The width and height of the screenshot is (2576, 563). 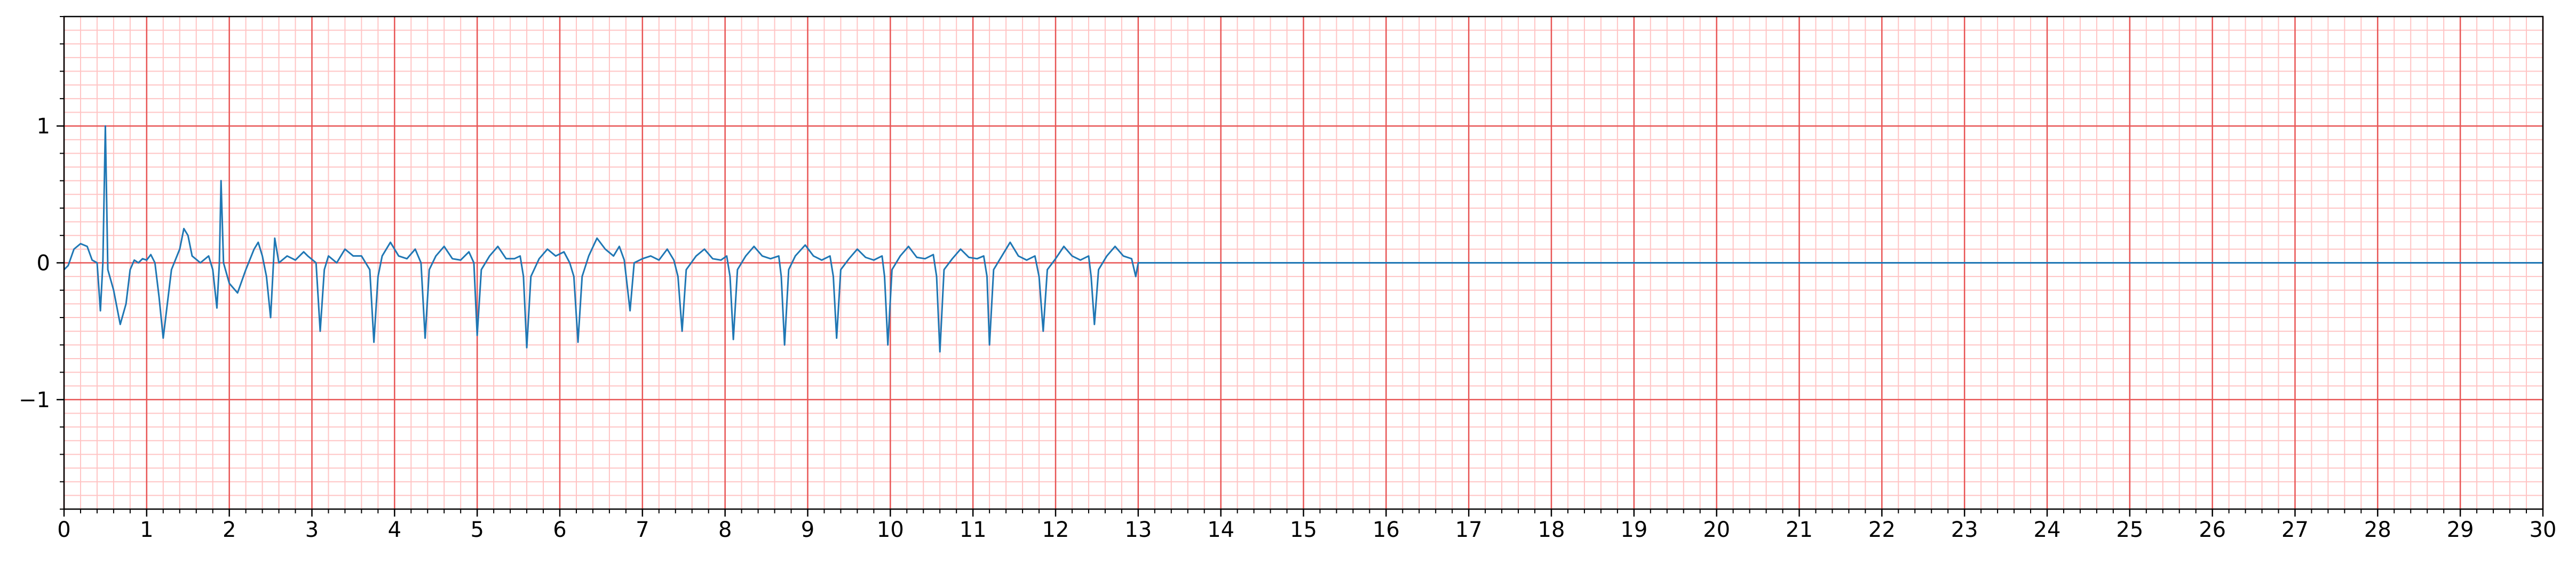 I want to click on x-tick-label: 24, so click(x=2047, y=530).